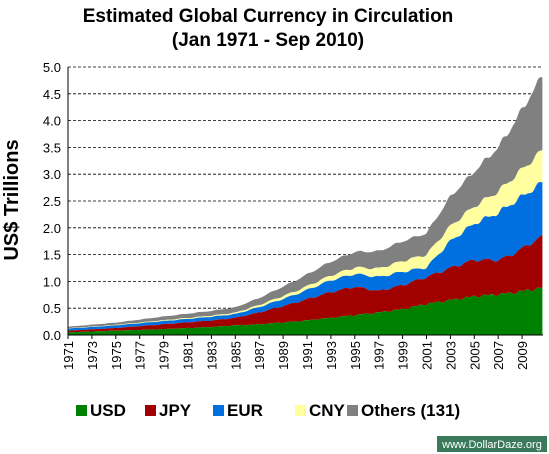 The height and width of the screenshot is (454, 549). I want to click on y-axis-label: US$ Trillions, so click(12, 199).